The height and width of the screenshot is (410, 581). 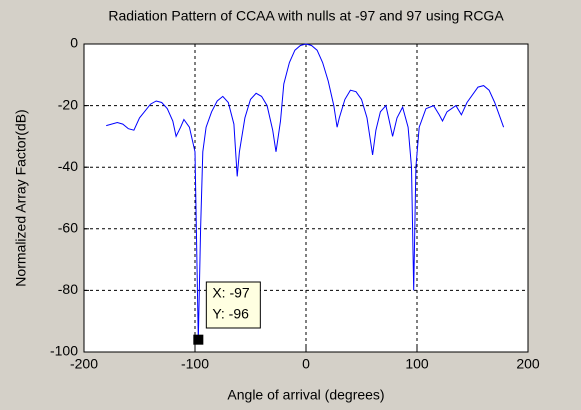 I want to click on y-tick-label: -100, so click(x=64, y=351).